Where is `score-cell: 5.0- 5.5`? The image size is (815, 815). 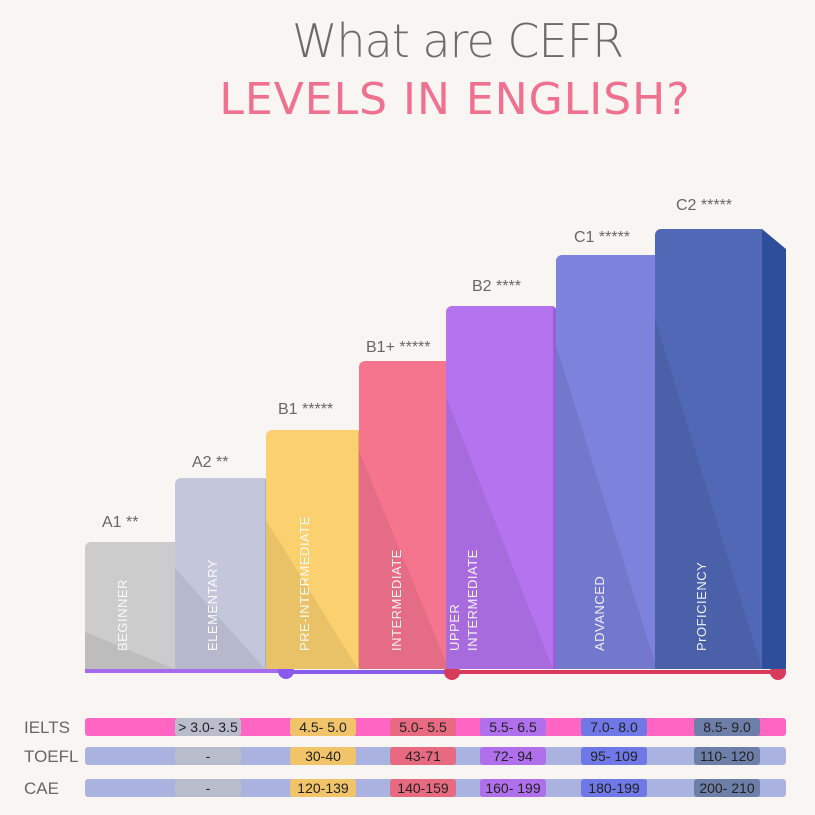
score-cell: 5.0- 5.5 is located at coordinates (423, 727).